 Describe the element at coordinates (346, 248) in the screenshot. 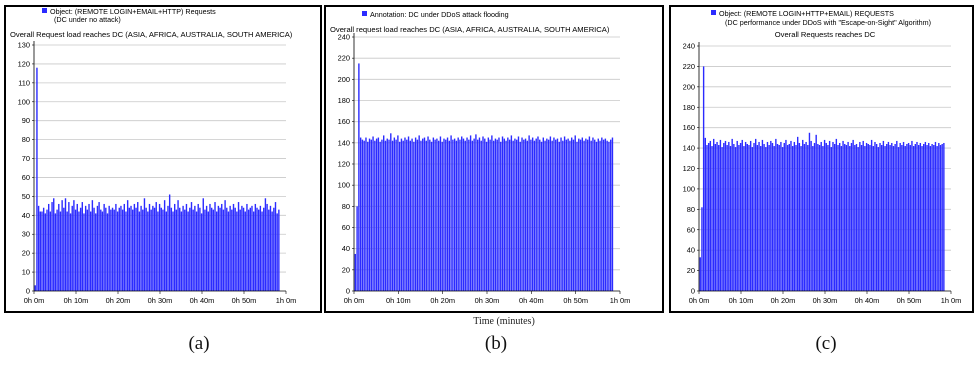

I see `y-tick-label: 40` at that location.